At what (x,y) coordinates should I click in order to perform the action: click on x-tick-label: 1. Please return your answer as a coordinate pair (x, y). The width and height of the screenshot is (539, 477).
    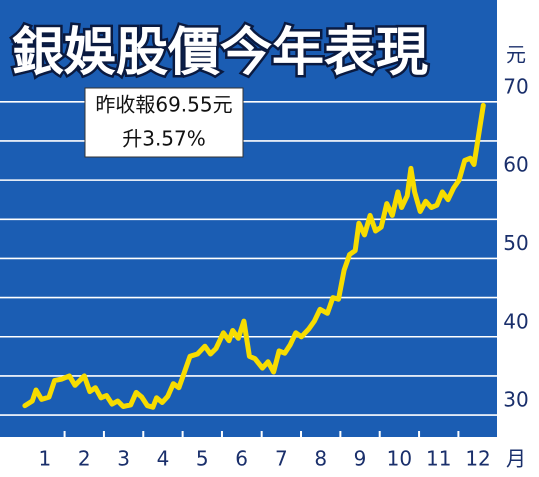
    Looking at the image, I should click on (45, 459).